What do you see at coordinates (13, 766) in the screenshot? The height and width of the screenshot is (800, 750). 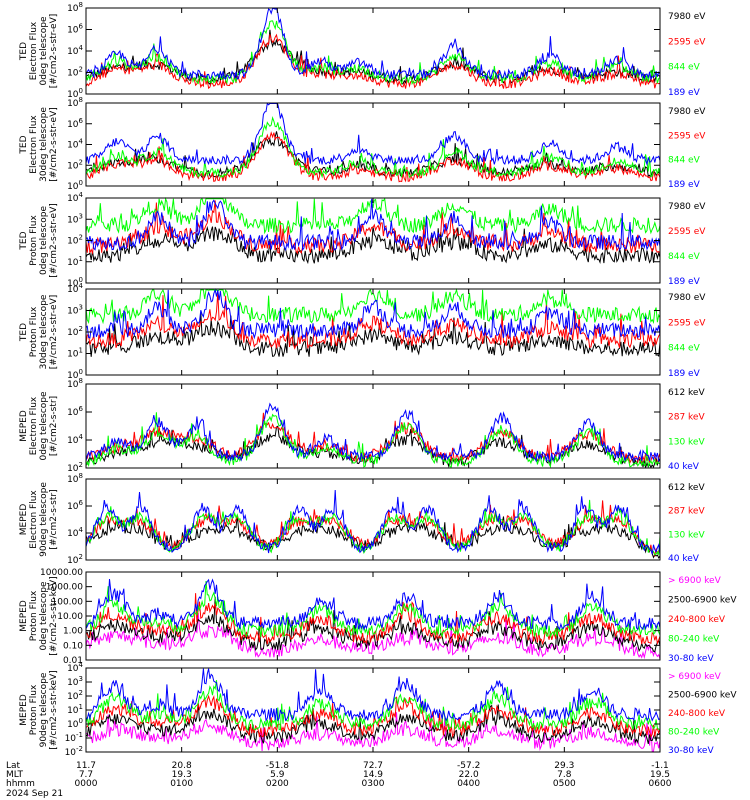 I see `time-row-label: Lat` at bounding box center [13, 766].